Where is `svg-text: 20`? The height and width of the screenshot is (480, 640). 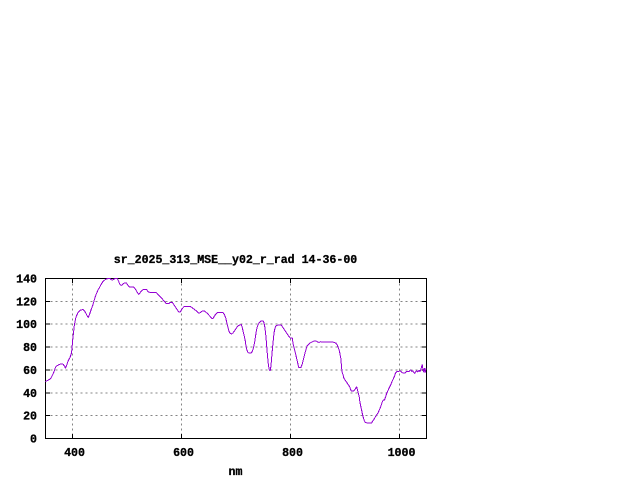
svg-text: 20 is located at coordinates (30, 417).